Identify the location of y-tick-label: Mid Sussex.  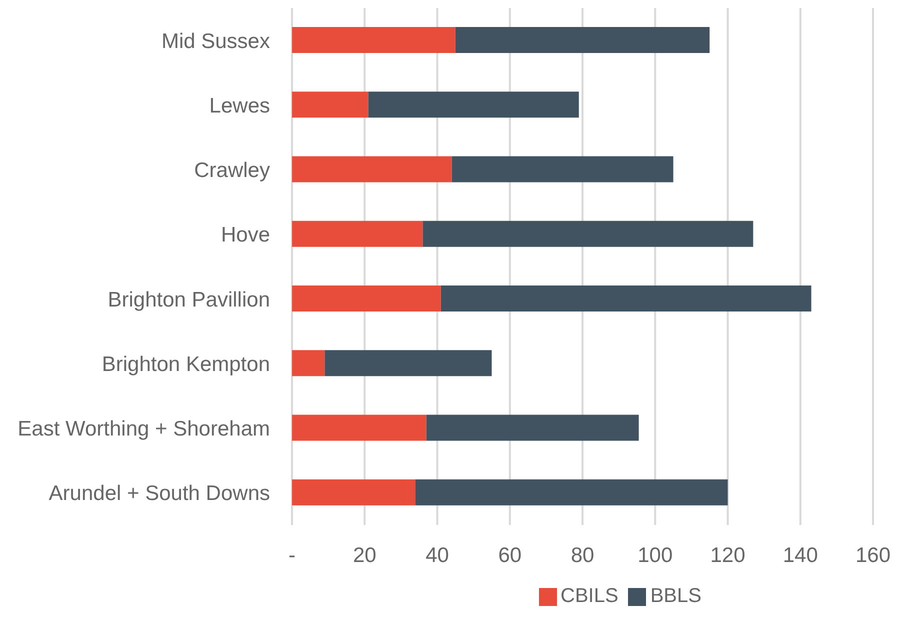
(215, 41).